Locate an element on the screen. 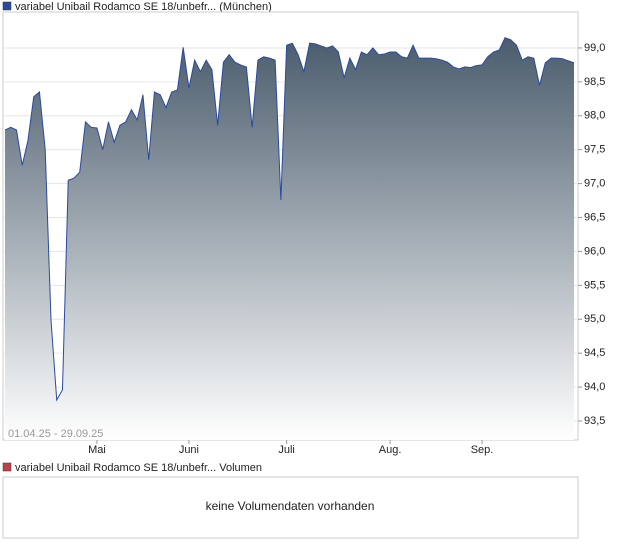 The image size is (620, 546). volume-message: keine Volumendaten vorhanden is located at coordinates (290, 506).